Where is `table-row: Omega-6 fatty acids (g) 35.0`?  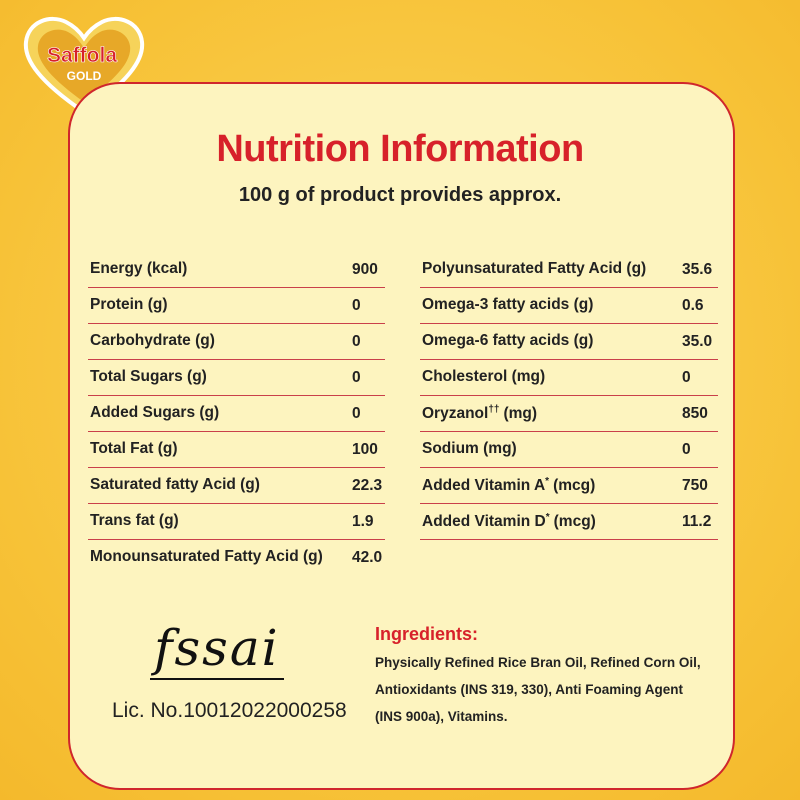 table-row: Omega-6 fatty acids (g) 35.0 is located at coordinates (569, 342).